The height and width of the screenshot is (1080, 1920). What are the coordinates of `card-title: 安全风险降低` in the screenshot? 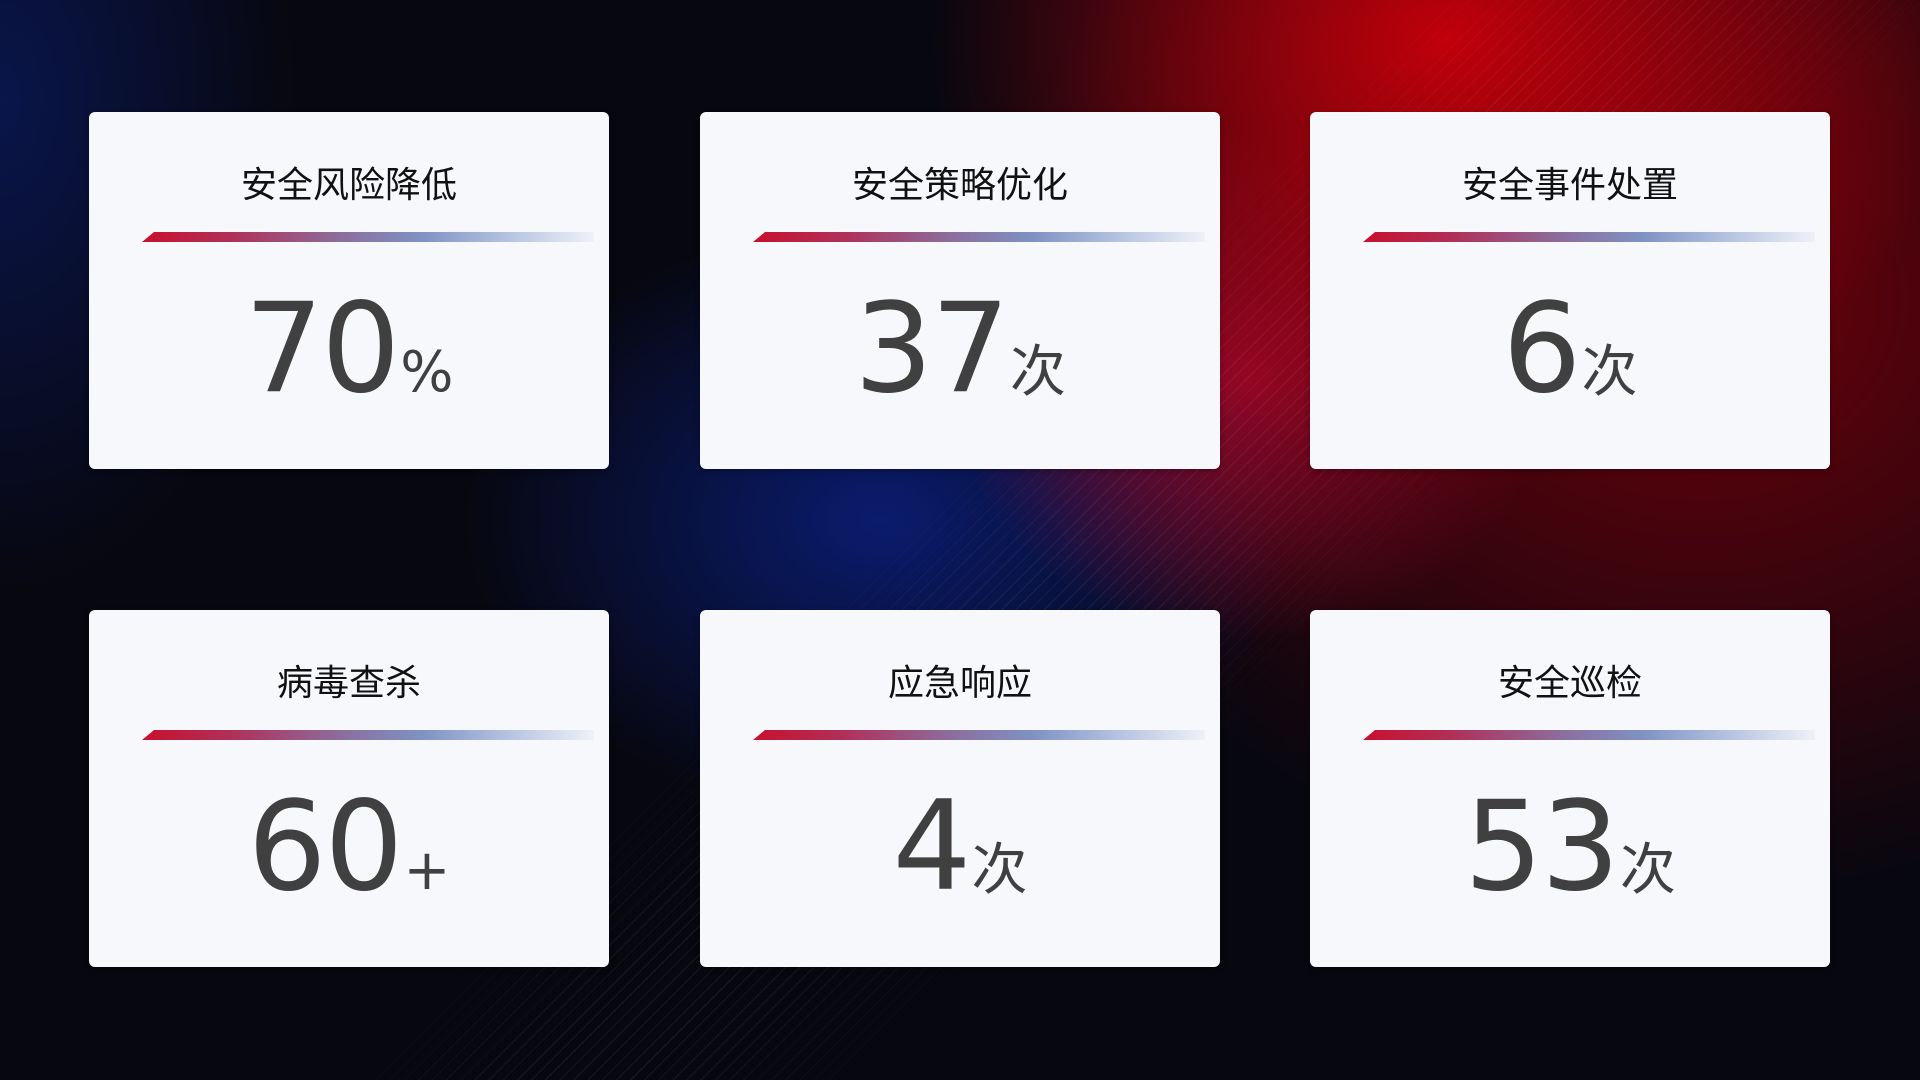 It's located at (348, 185).